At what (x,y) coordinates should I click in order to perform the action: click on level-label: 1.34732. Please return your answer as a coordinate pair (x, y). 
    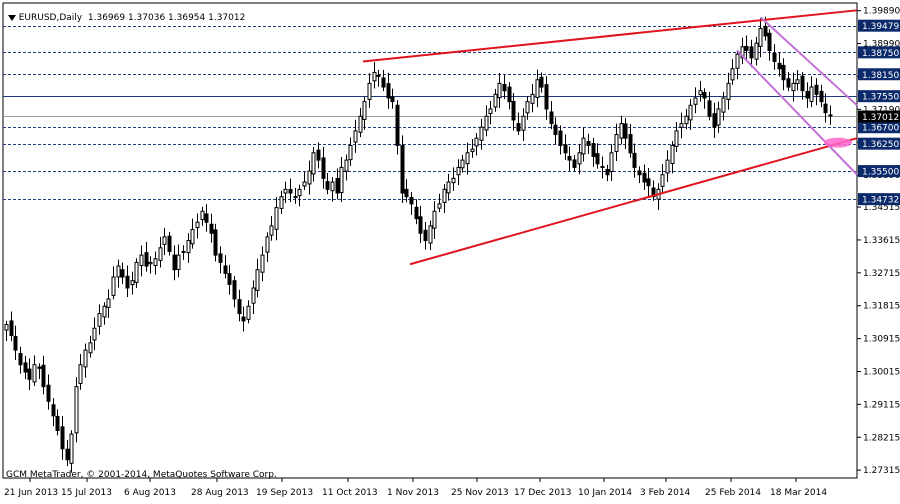
    Looking at the image, I should click on (880, 201).